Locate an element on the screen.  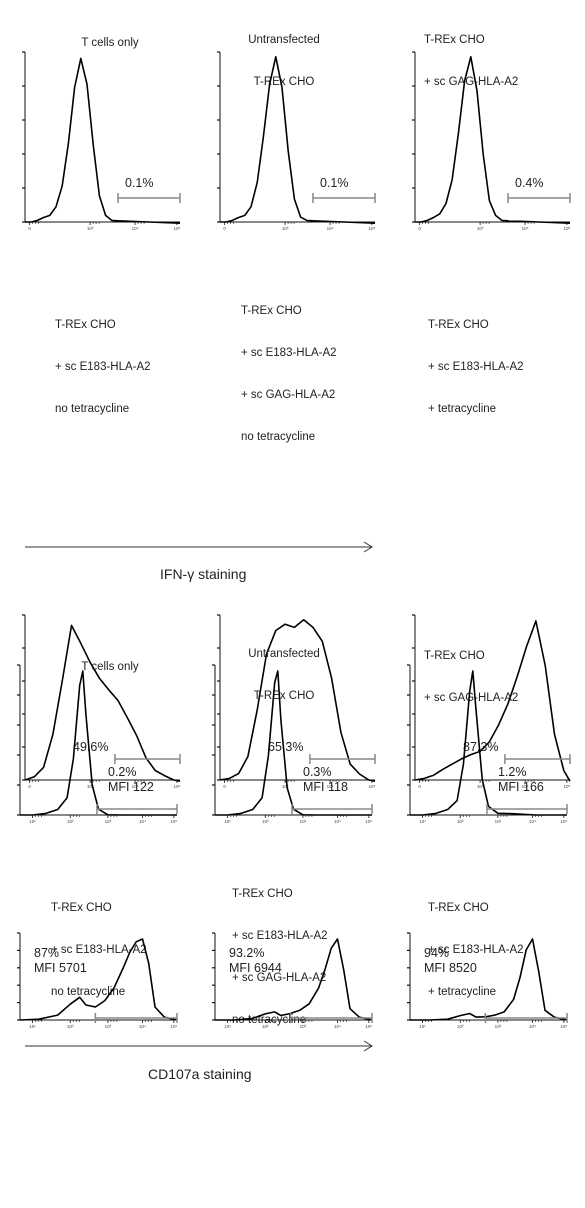
mfi-label: MFI 166 is located at coordinates (521, 787).